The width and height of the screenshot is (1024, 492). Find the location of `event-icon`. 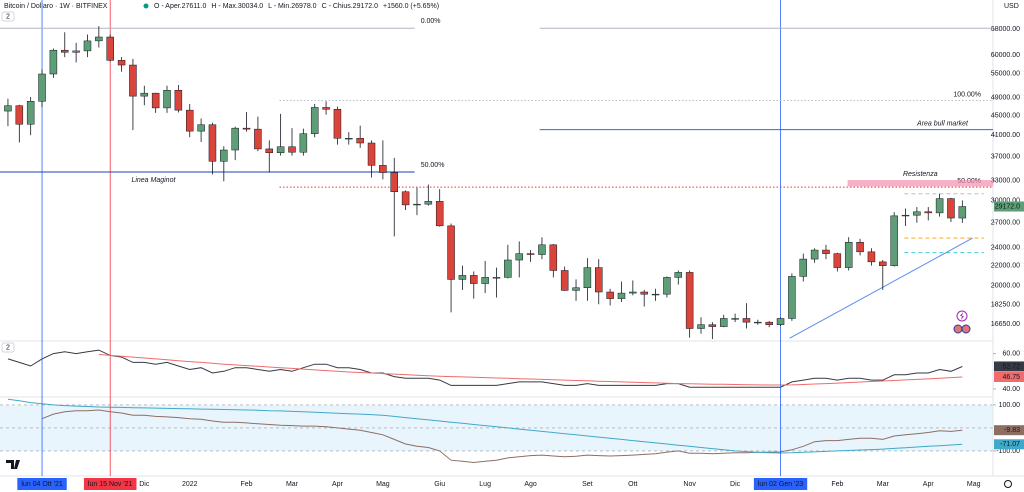

event-icon is located at coordinates (962, 316).